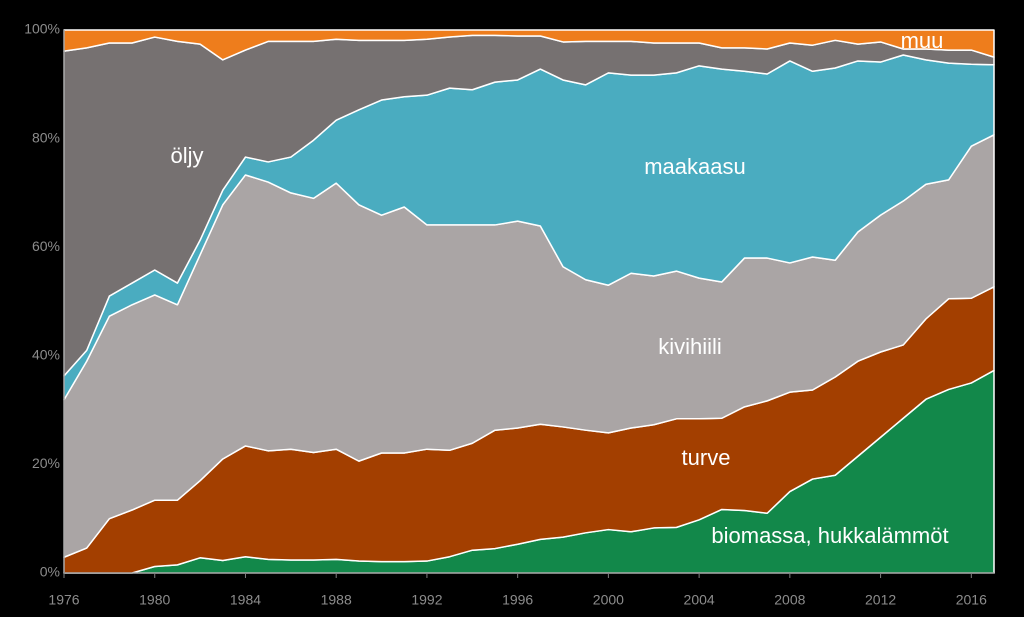 This screenshot has width=1024, height=617. What do you see at coordinates (46, 463) in the screenshot?
I see `y-tick-label: 20%` at bounding box center [46, 463].